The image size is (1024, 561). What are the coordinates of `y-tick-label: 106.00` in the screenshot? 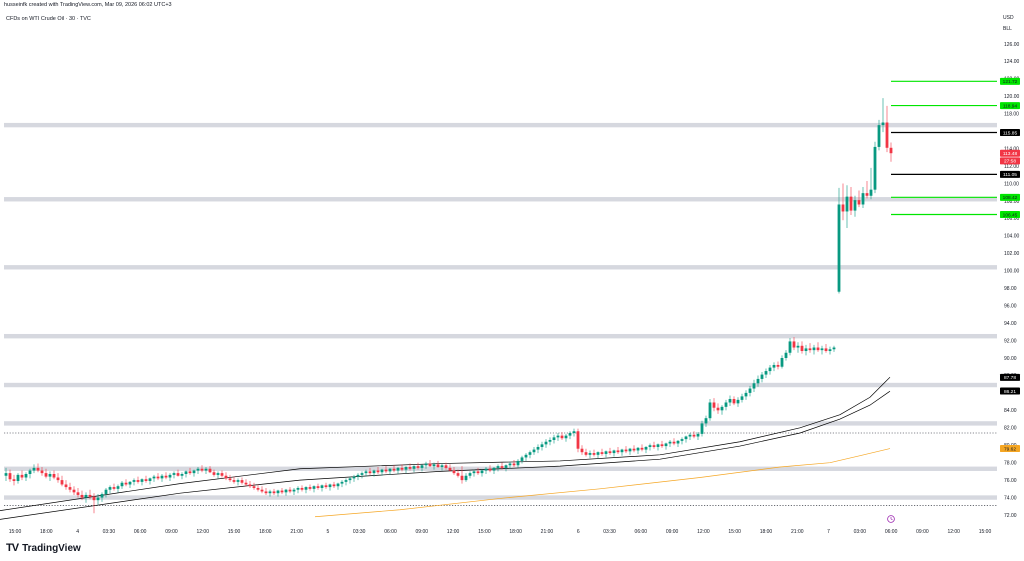 It's located at (1012, 219).